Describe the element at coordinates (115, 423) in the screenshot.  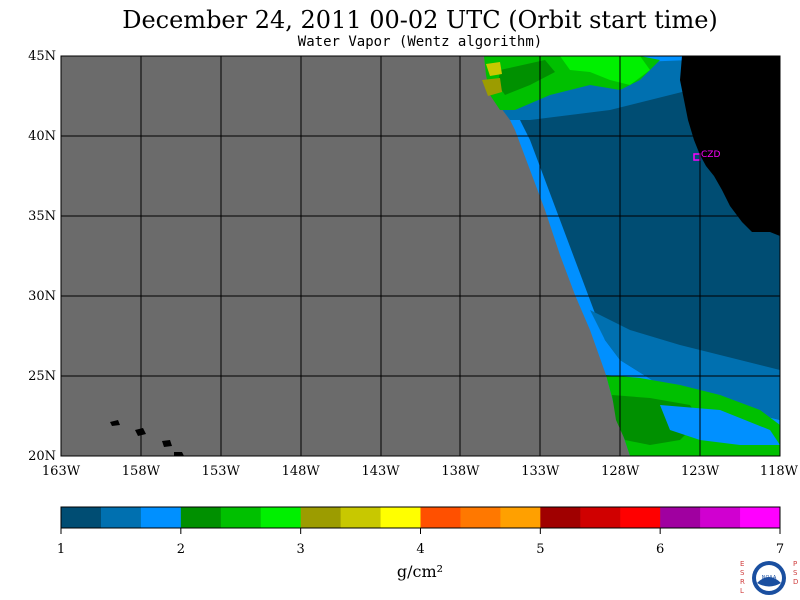
I see `land-hawaii-kauai` at that location.